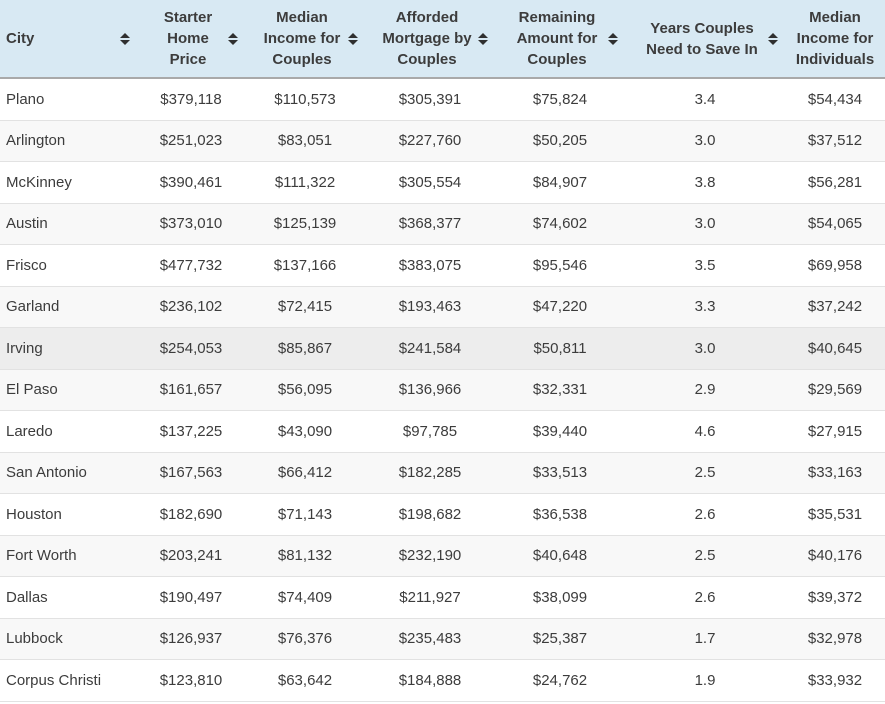 The width and height of the screenshot is (885, 704). Describe the element at coordinates (560, 639) in the screenshot. I see `value-cell: $25,387` at that location.